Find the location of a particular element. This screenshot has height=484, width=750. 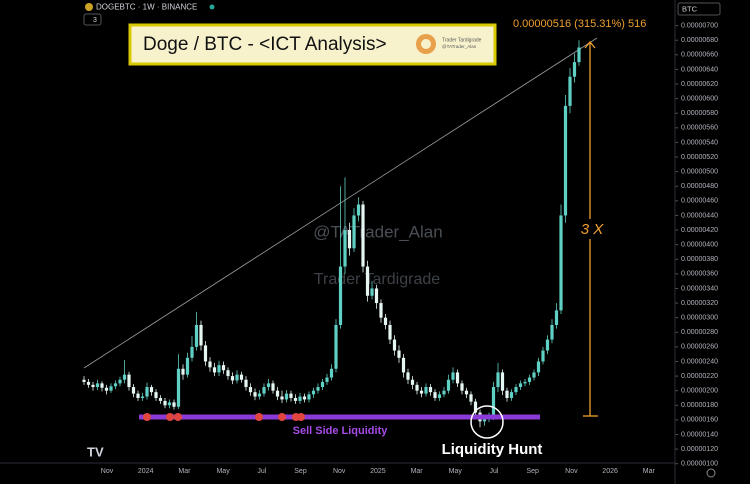

y-tick-label: 0.00000620 is located at coordinates (699, 84).